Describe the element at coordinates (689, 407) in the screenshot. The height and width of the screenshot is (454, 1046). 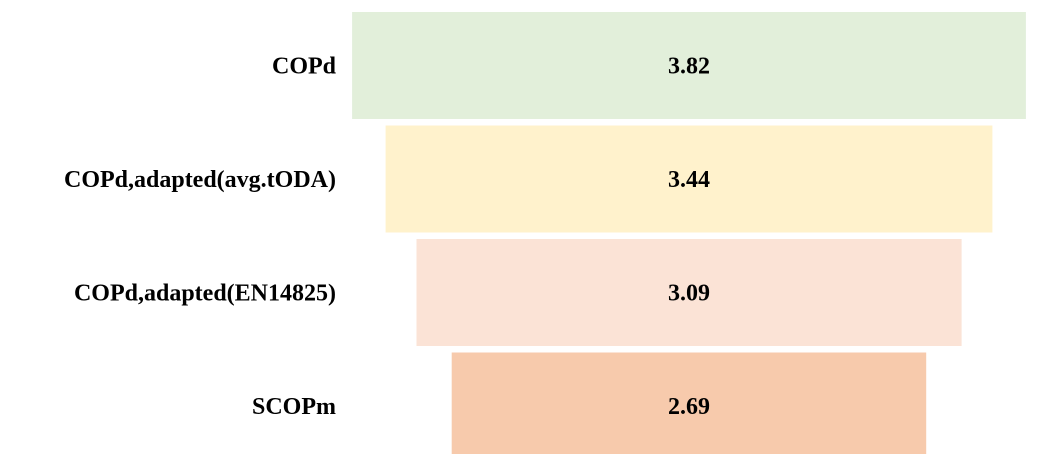
I see `value-label-4: 2.69` at that location.